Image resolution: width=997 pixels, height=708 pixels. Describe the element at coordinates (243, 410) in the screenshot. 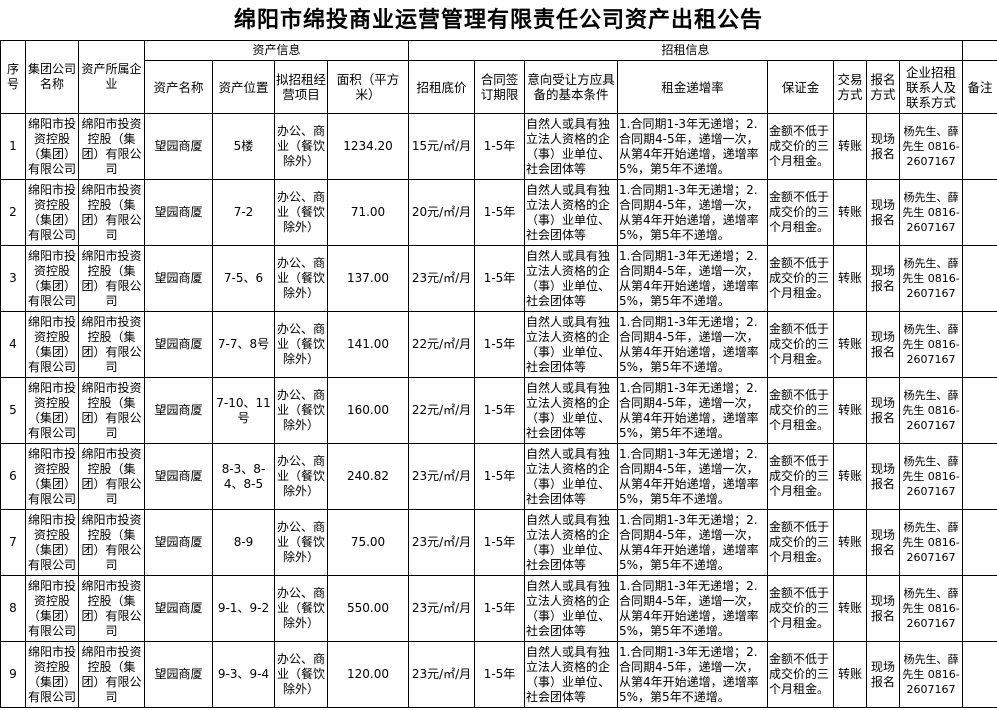

I see `cell-location: 7-10、11号` at that location.